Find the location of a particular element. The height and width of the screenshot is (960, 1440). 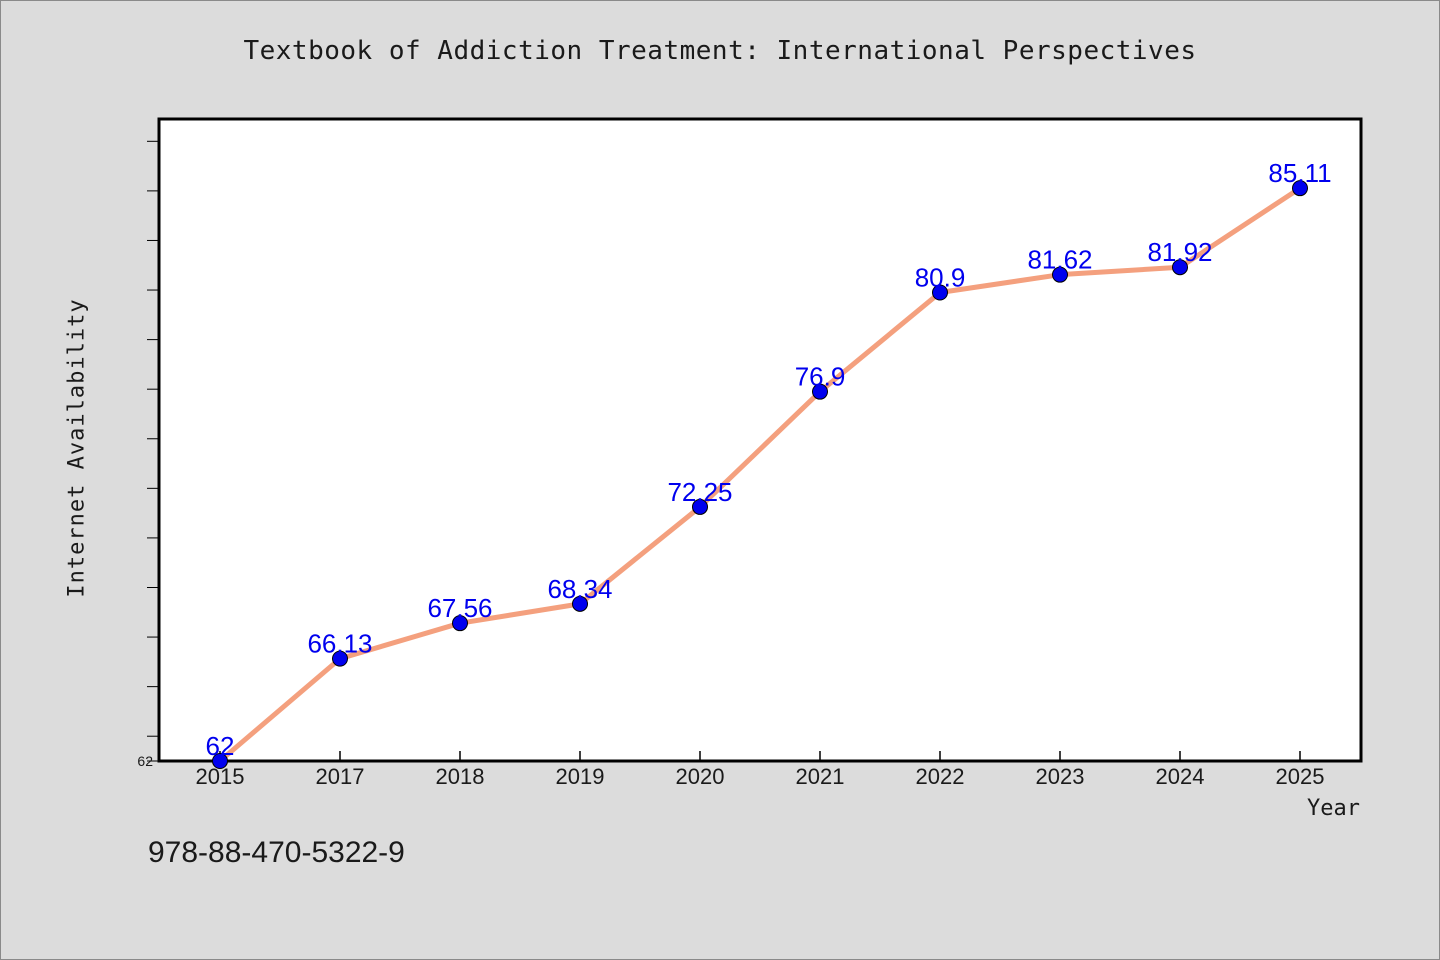

data-label: 66.13 is located at coordinates (339, 644).